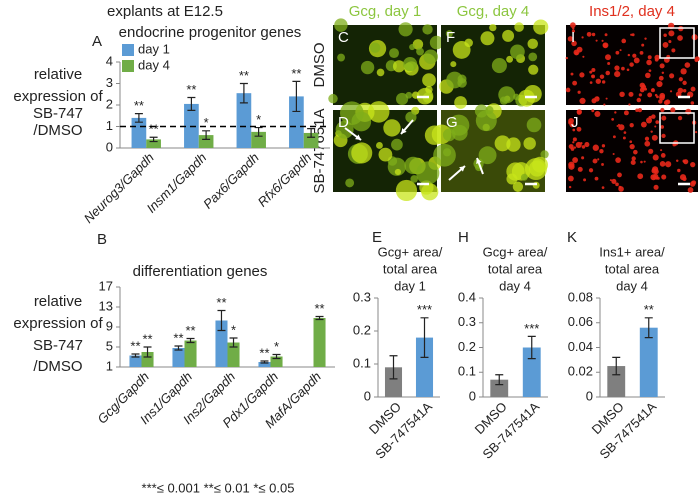 This screenshot has height=498, width=700. Describe the element at coordinates (154, 64) in the screenshot. I see `legend-label: day 4` at that location.